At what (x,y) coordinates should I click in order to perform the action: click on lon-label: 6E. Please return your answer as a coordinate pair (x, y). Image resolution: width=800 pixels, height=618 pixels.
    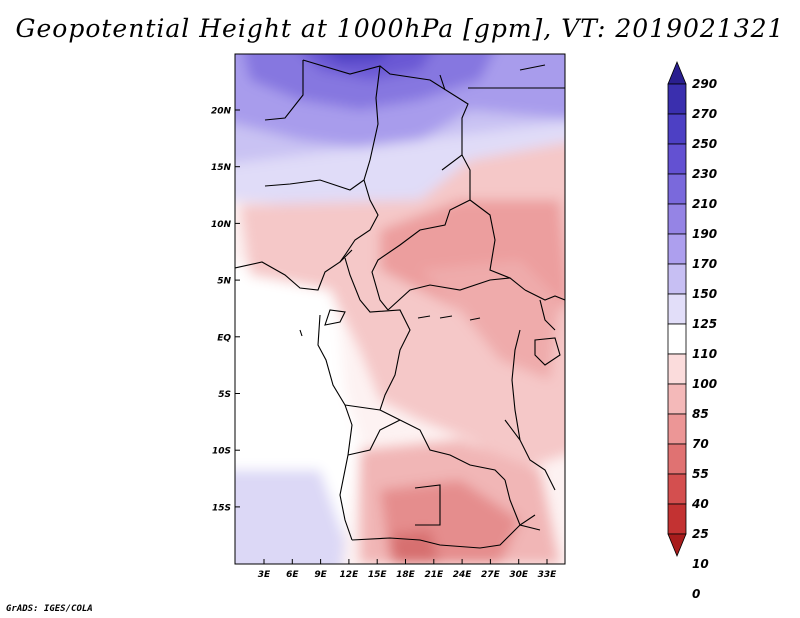
    Looking at the image, I should click on (292, 575).